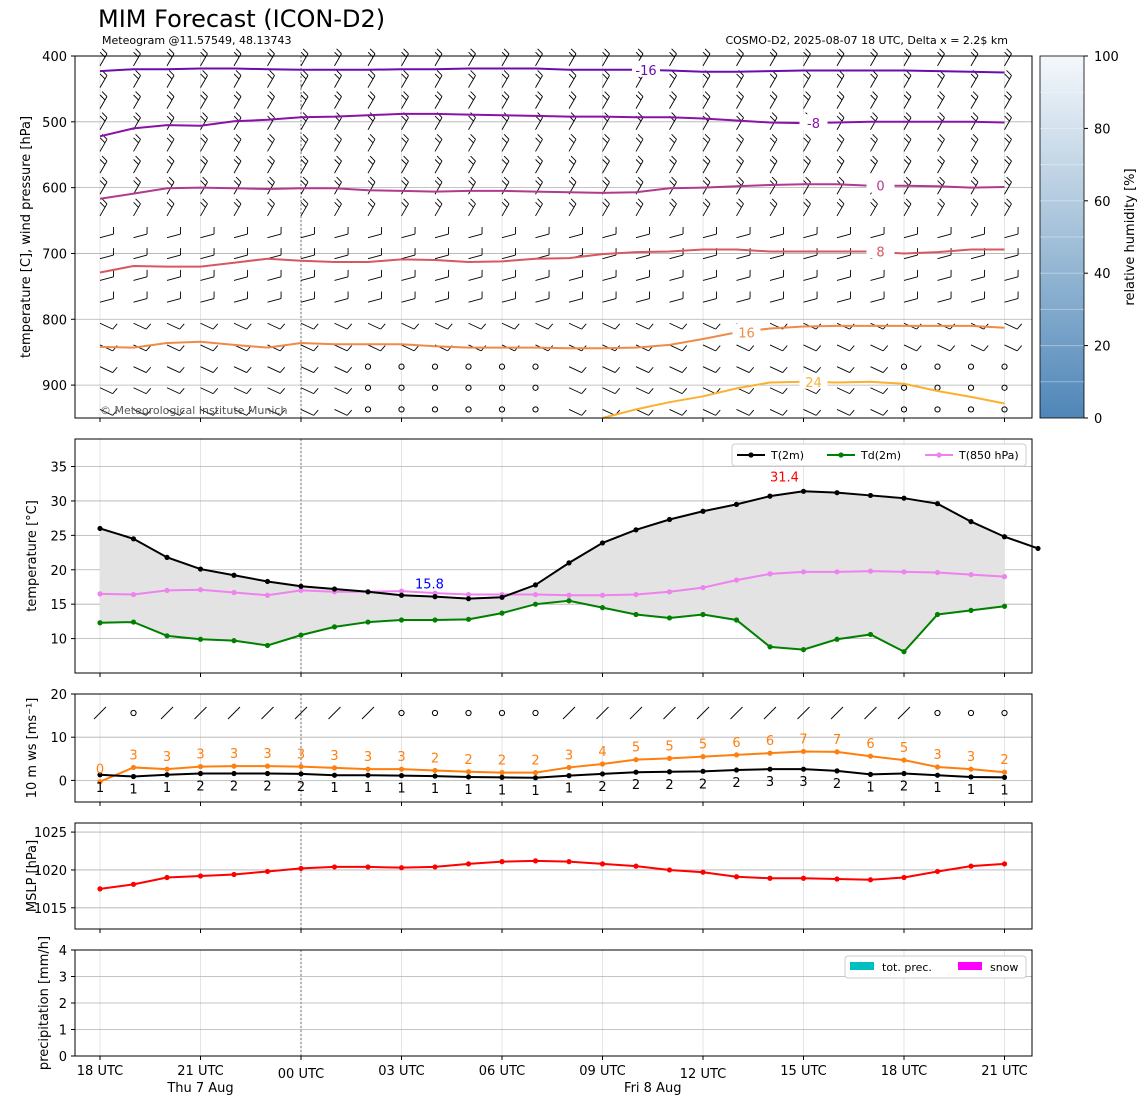 The height and width of the screenshot is (1105, 1148). I want to click on td2m-line, so click(552, 626).